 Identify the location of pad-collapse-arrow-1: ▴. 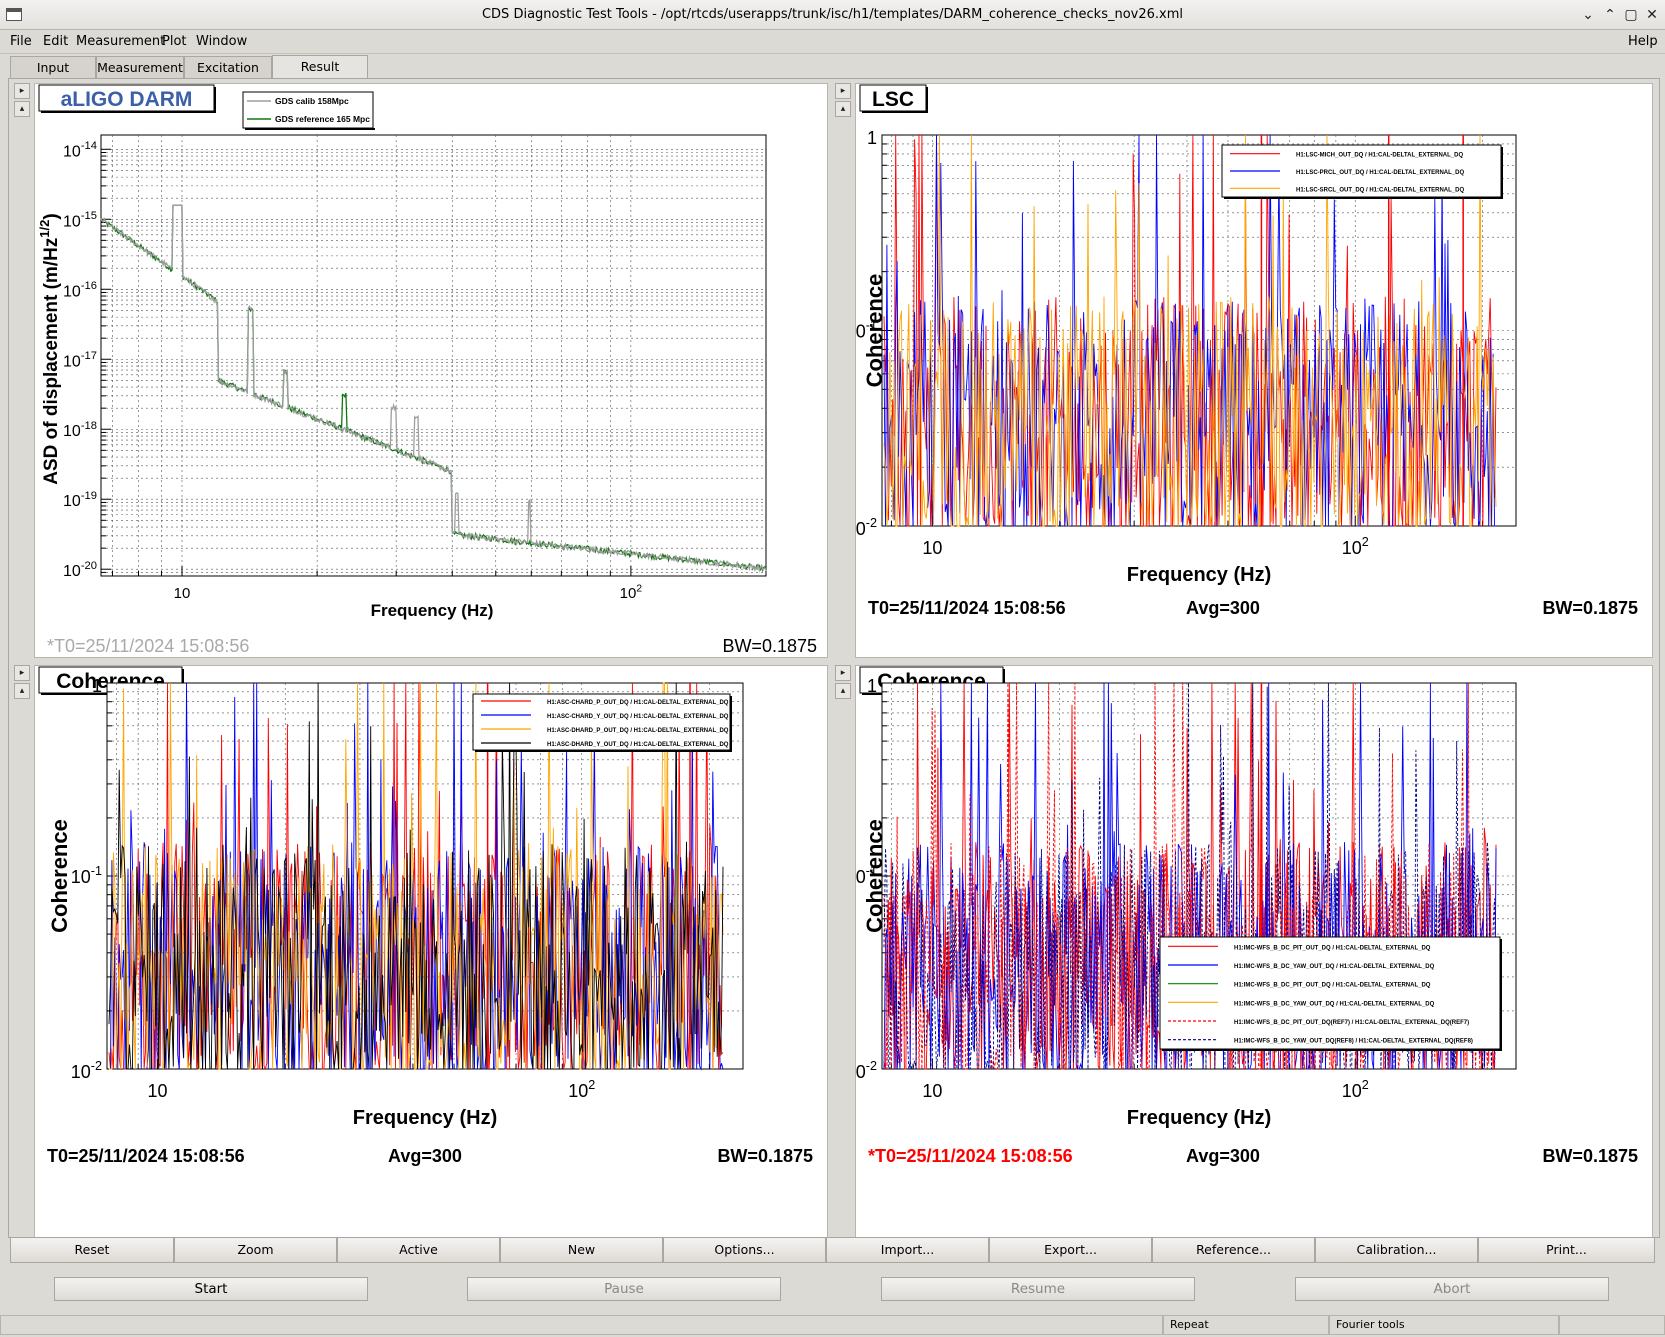
(22, 109).